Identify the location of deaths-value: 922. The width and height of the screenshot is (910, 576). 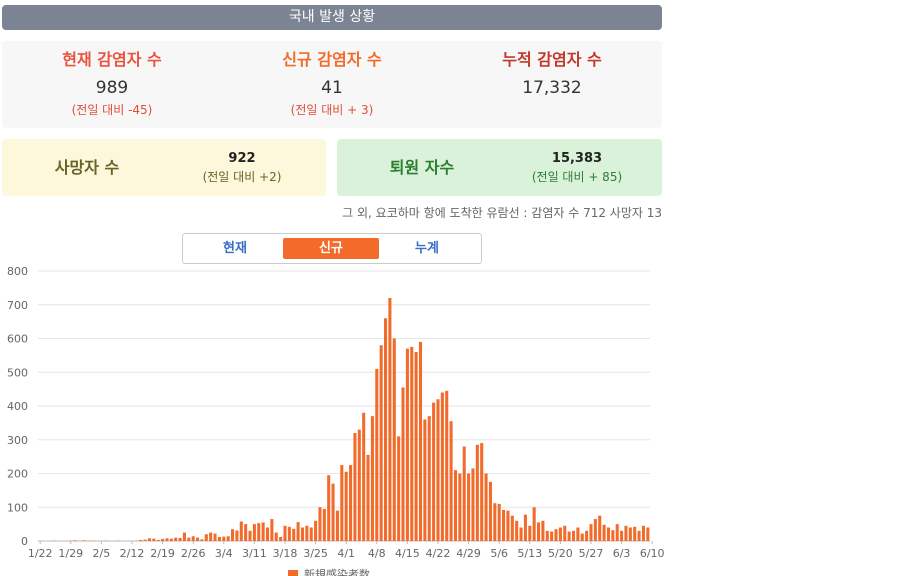
(242, 158).